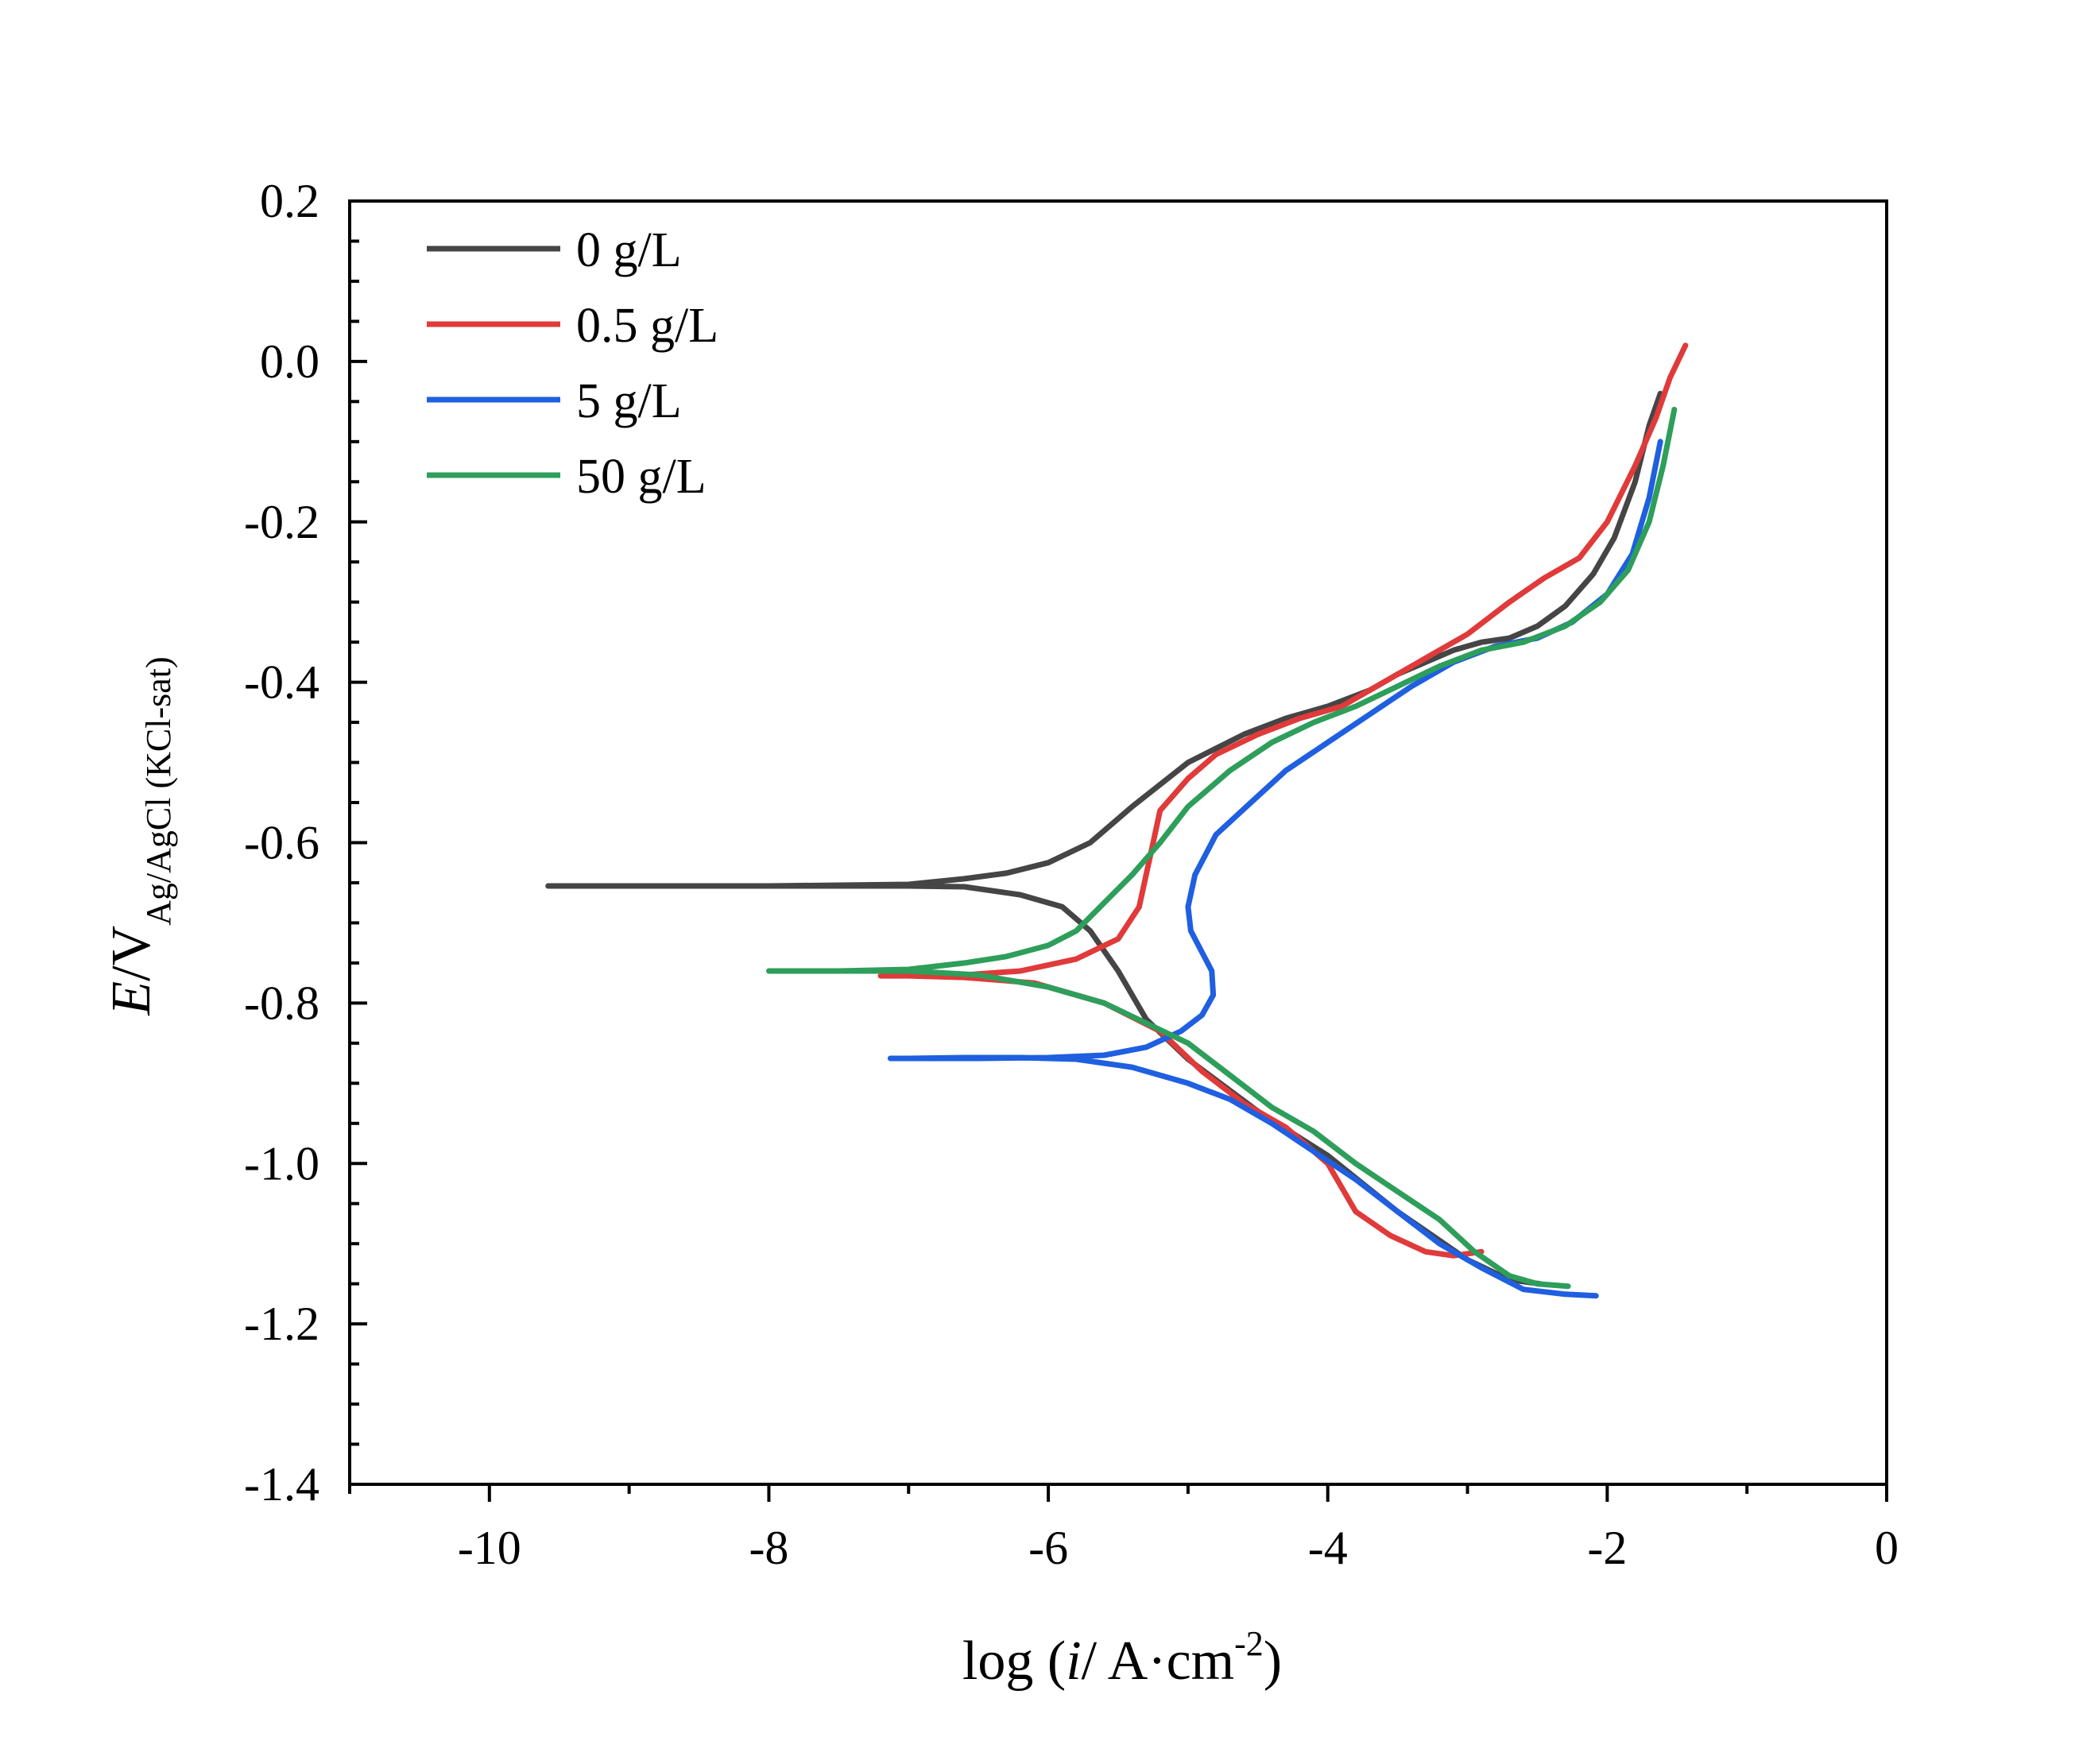  What do you see at coordinates (281, 843) in the screenshot?
I see `y-tick-label: -0.6` at bounding box center [281, 843].